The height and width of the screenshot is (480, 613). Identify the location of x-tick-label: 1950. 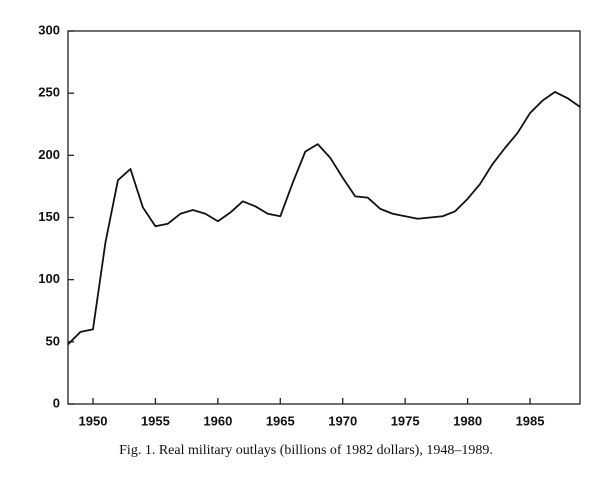
(93, 420).